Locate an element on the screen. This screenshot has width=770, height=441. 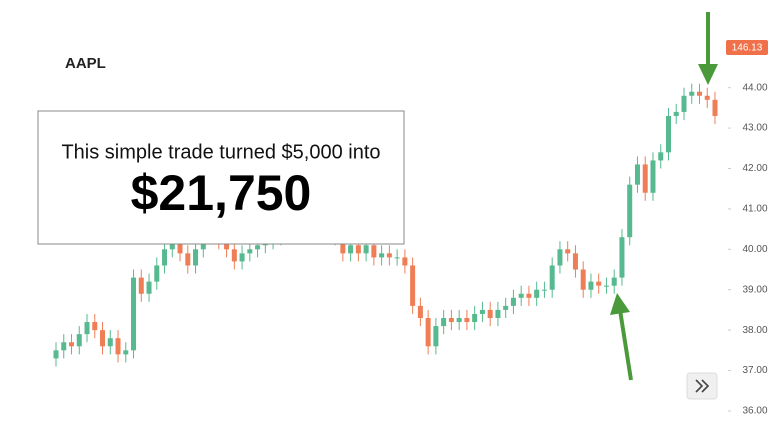
y-tick-label: 41.00 is located at coordinates (754, 209).